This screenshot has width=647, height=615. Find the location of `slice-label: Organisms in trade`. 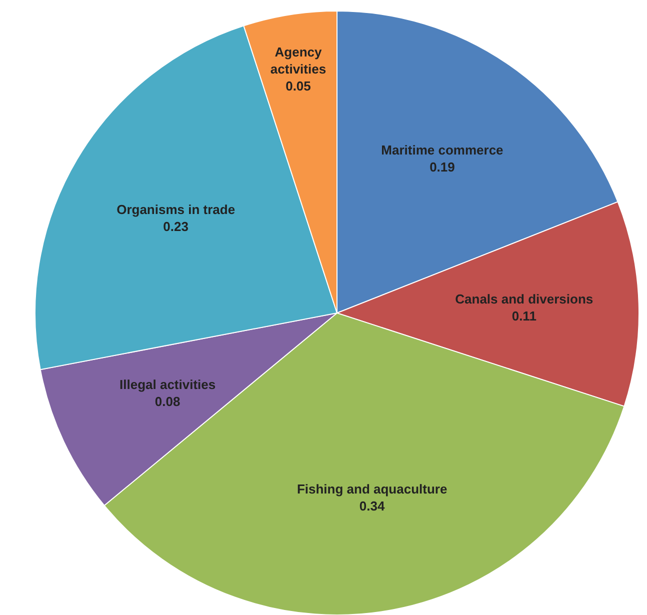

slice-label: Organisms in trade is located at coordinates (176, 209).